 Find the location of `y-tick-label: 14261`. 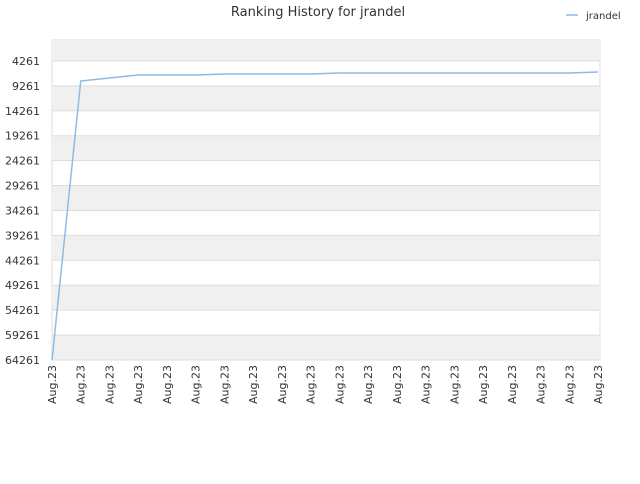

y-tick-label: 14261 is located at coordinates (22, 111).